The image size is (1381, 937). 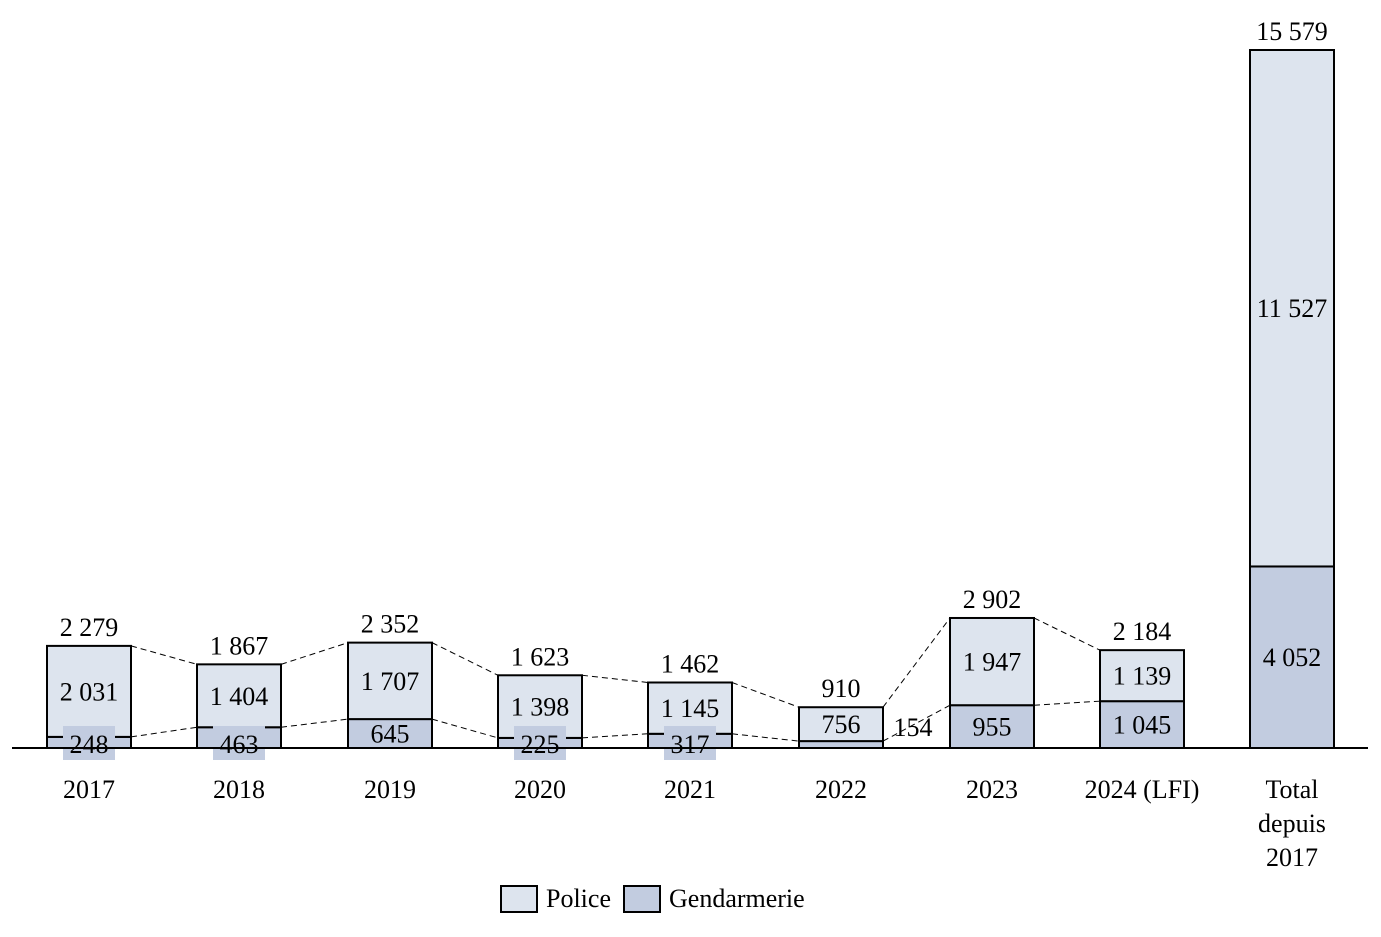 I want to click on legend: Police Gendarmerie, so click(x=658, y=899).